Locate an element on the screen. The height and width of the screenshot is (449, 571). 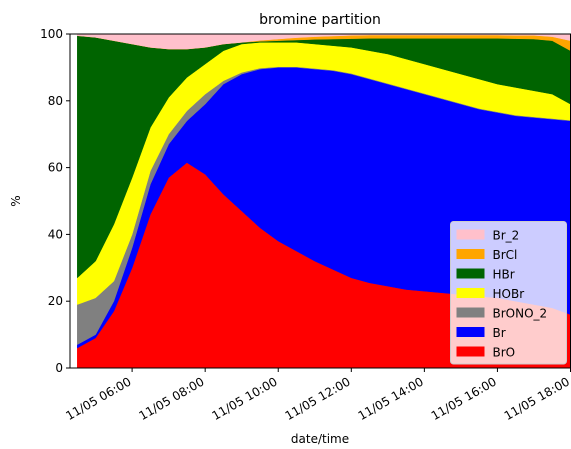
x-tick-label: 11/05 18:00 is located at coordinates (536, 398).